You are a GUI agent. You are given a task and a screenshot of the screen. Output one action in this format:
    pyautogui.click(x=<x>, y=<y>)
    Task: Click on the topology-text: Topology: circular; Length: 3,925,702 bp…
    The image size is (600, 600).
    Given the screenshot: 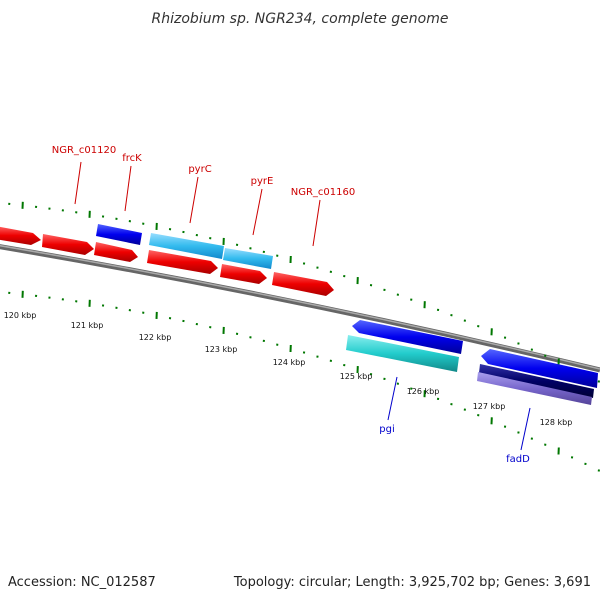 What is the action you would take?
    pyautogui.click(x=412, y=582)
    